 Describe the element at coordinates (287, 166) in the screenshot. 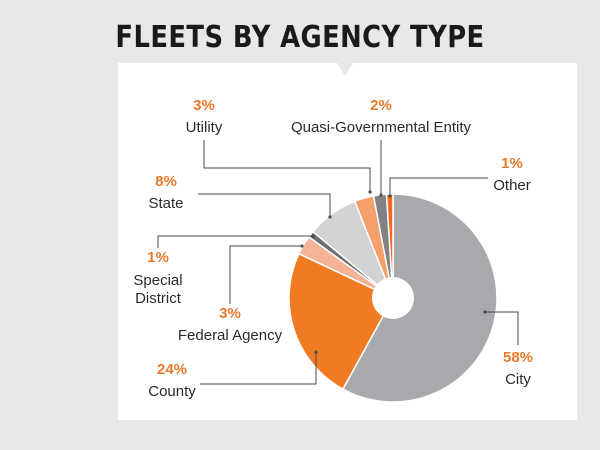

I see `leader-line-utility` at that location.